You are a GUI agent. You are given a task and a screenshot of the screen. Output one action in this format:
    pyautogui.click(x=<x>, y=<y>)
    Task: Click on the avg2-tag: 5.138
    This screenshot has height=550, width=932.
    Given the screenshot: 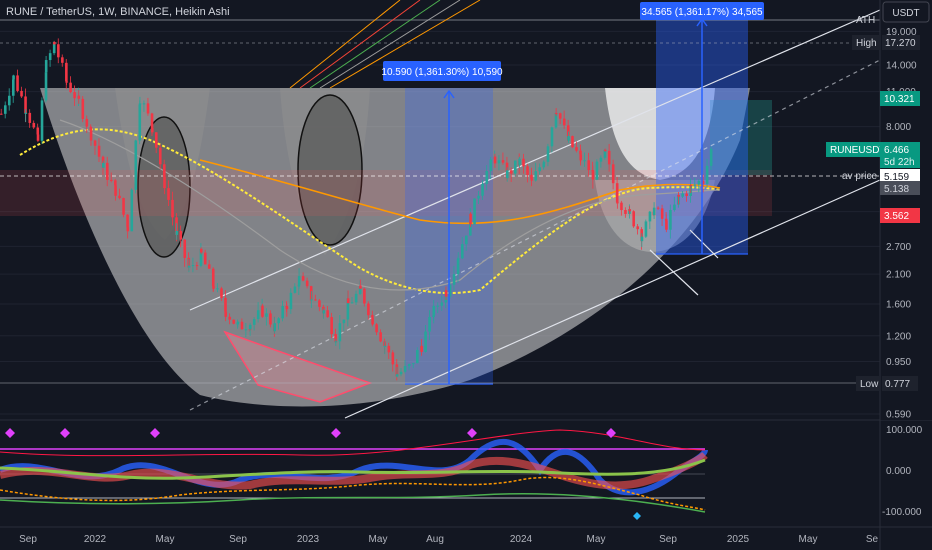 What is the action you would take?
    pyautogui.click(x=900, y=188)
    